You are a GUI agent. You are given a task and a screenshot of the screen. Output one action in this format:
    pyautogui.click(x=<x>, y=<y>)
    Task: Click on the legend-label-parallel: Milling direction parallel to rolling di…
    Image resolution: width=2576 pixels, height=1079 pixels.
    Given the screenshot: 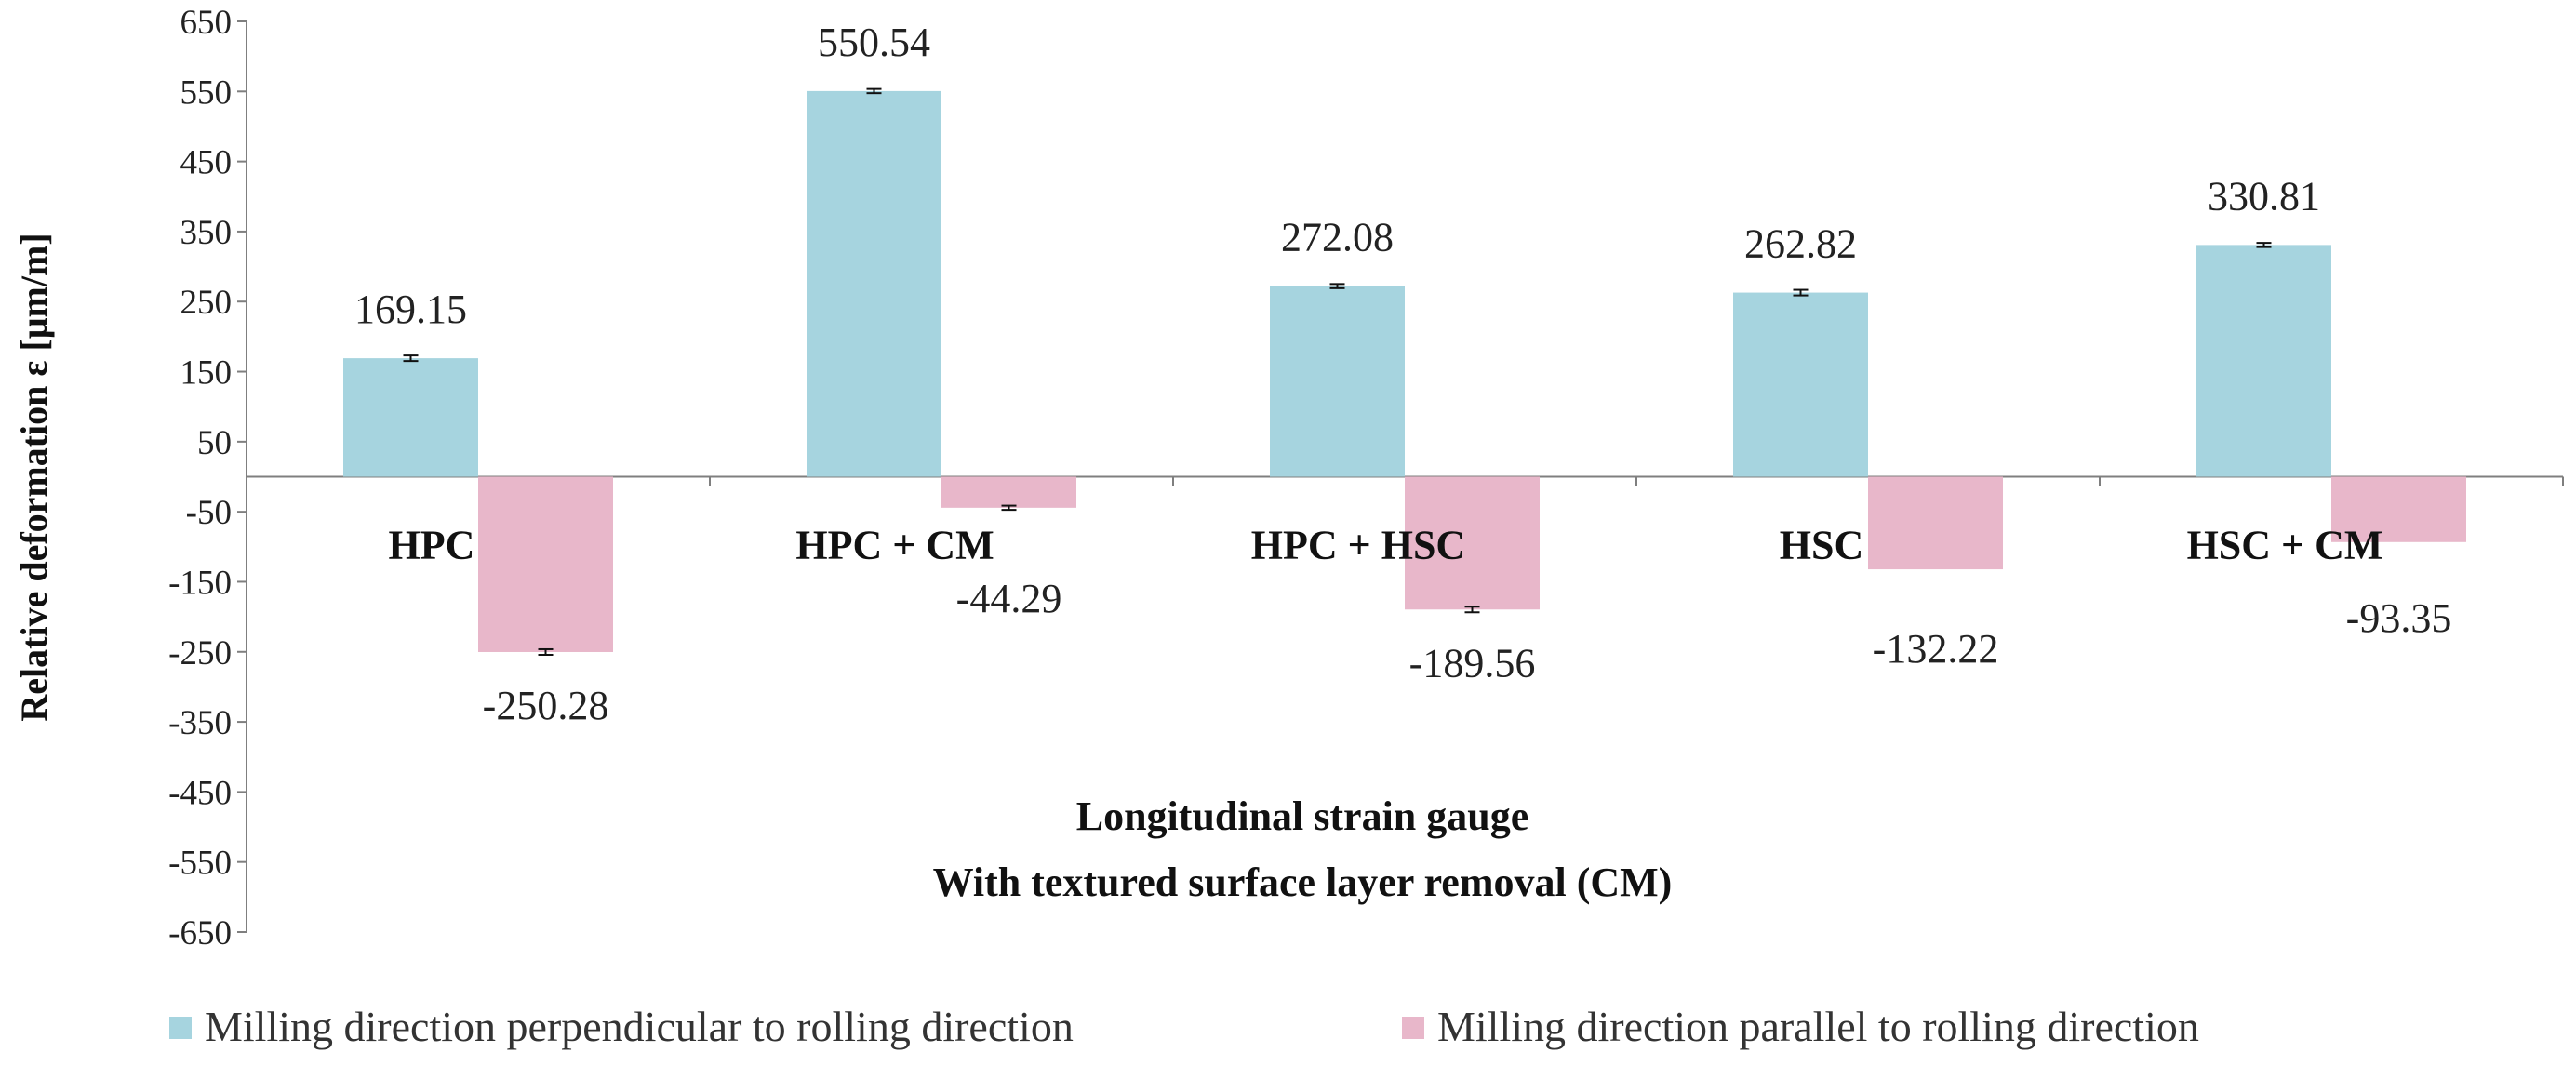 What is the action you would take?
    pyautogui.click(x=1818, y=1026)
    